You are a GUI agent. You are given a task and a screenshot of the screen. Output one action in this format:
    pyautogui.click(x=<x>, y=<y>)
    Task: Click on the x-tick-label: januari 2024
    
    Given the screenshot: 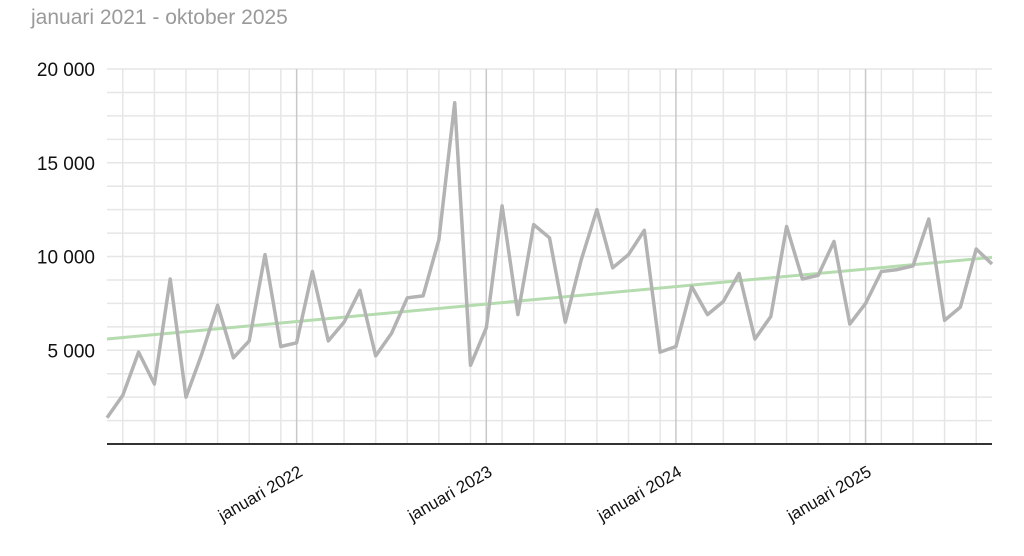 What is the action you would take?
    pyautogui.click(x=639, y=494)
    